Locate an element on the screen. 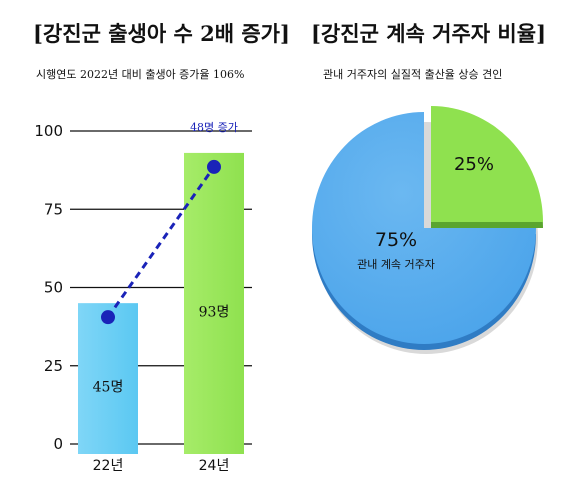 The image size is (569, 500). right-chart-title: [강진군 계속 거주자 비율] is located at coordinates (429, 33).